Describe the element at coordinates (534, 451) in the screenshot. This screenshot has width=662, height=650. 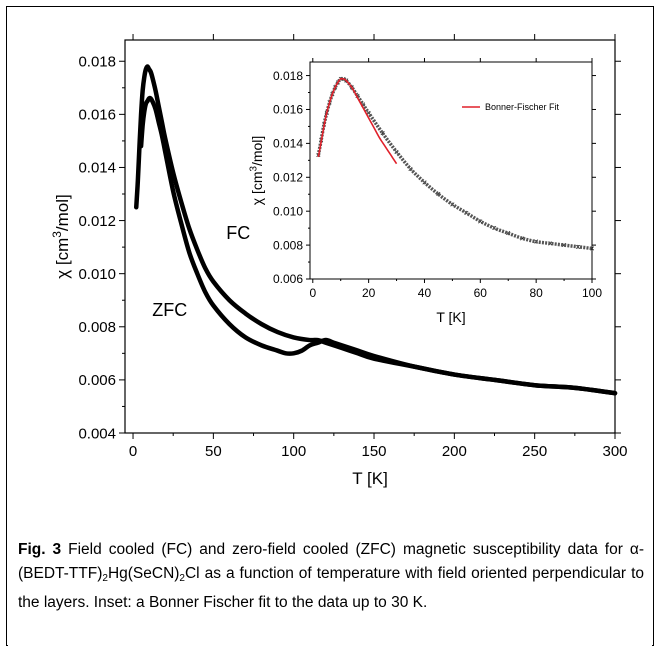
I see `main-xtick-label: 250` at that location.